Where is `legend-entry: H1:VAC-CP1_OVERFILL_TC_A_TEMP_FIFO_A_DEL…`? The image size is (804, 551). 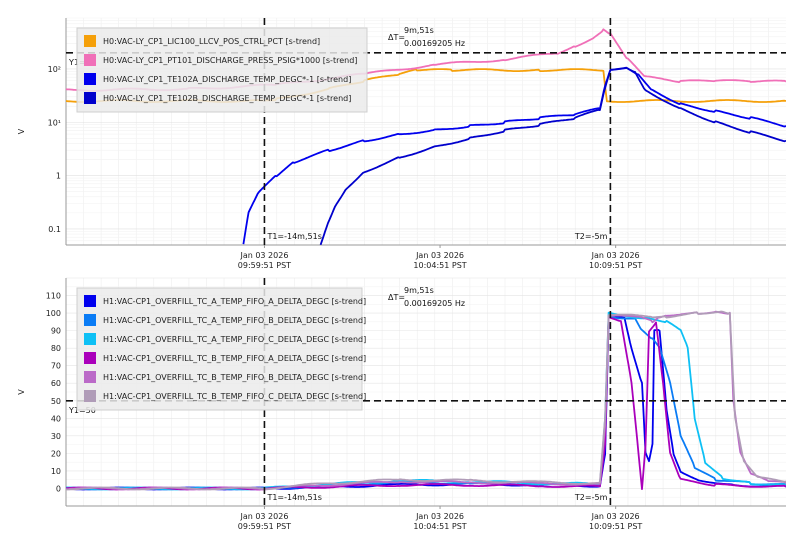
legend-entry: H1:VAC-CP1_OVERFILL_TC_A_TEMP_FIFO_A_DEL… is located at coordinates (234, 301).